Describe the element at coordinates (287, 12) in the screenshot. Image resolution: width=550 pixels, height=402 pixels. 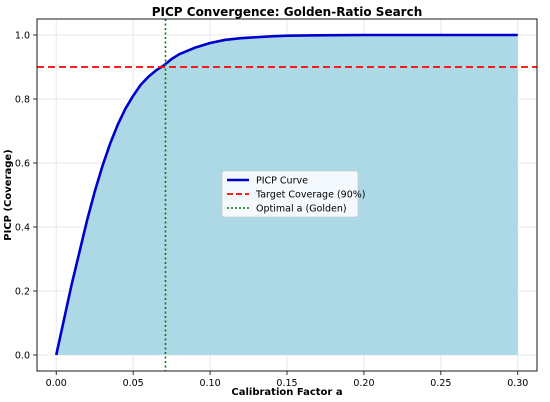
I see `chart-title: PICP Convergence: Golden-Ratio Search` at that location.